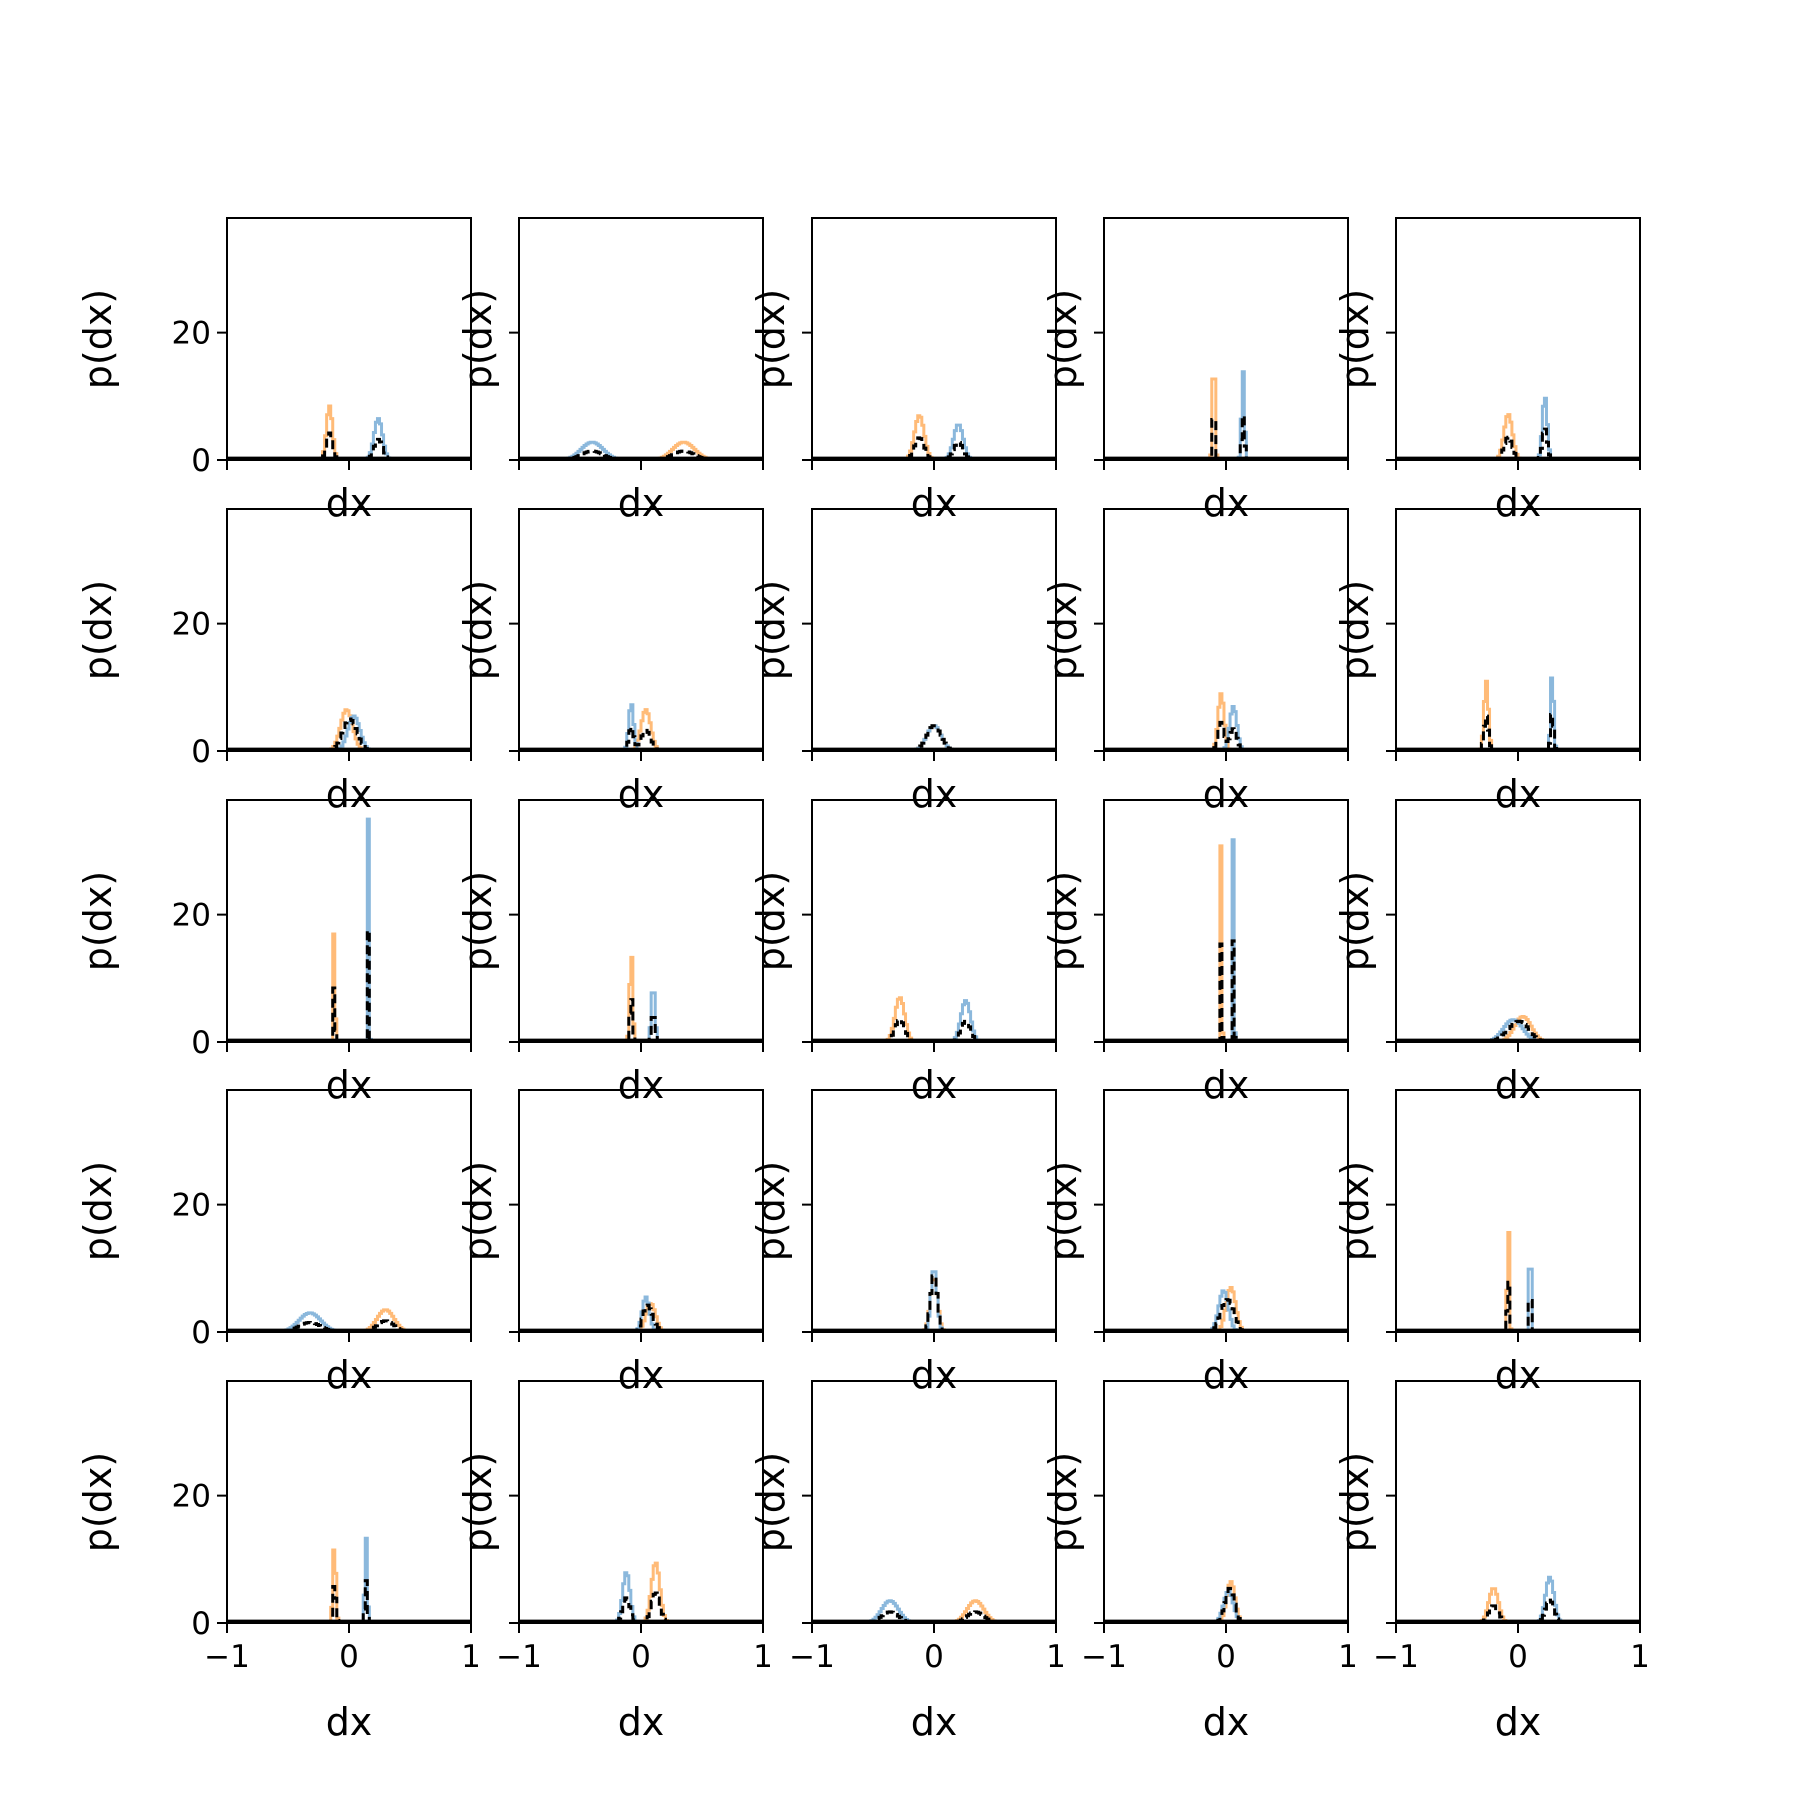  Describe the element at coordinates (610, 1243) in the screenshot. I see `subplot-4-2: dx p(dx)` at that location.